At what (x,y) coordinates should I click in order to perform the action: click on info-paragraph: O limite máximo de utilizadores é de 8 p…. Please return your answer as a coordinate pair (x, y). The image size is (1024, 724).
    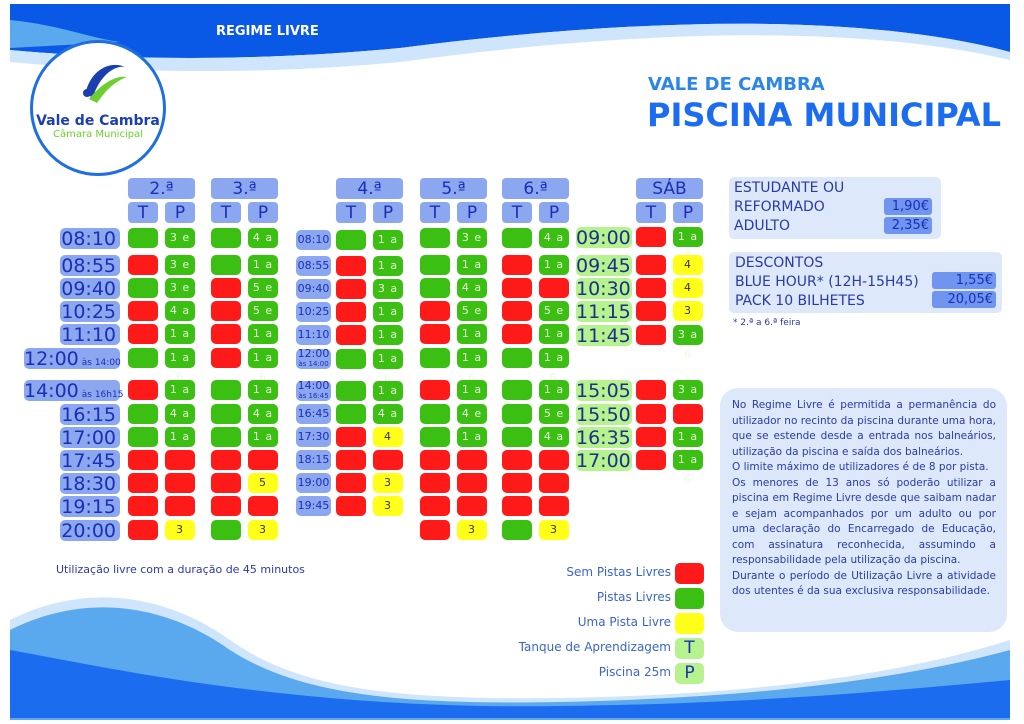
    Looking at the image, I should click on (860, 467).